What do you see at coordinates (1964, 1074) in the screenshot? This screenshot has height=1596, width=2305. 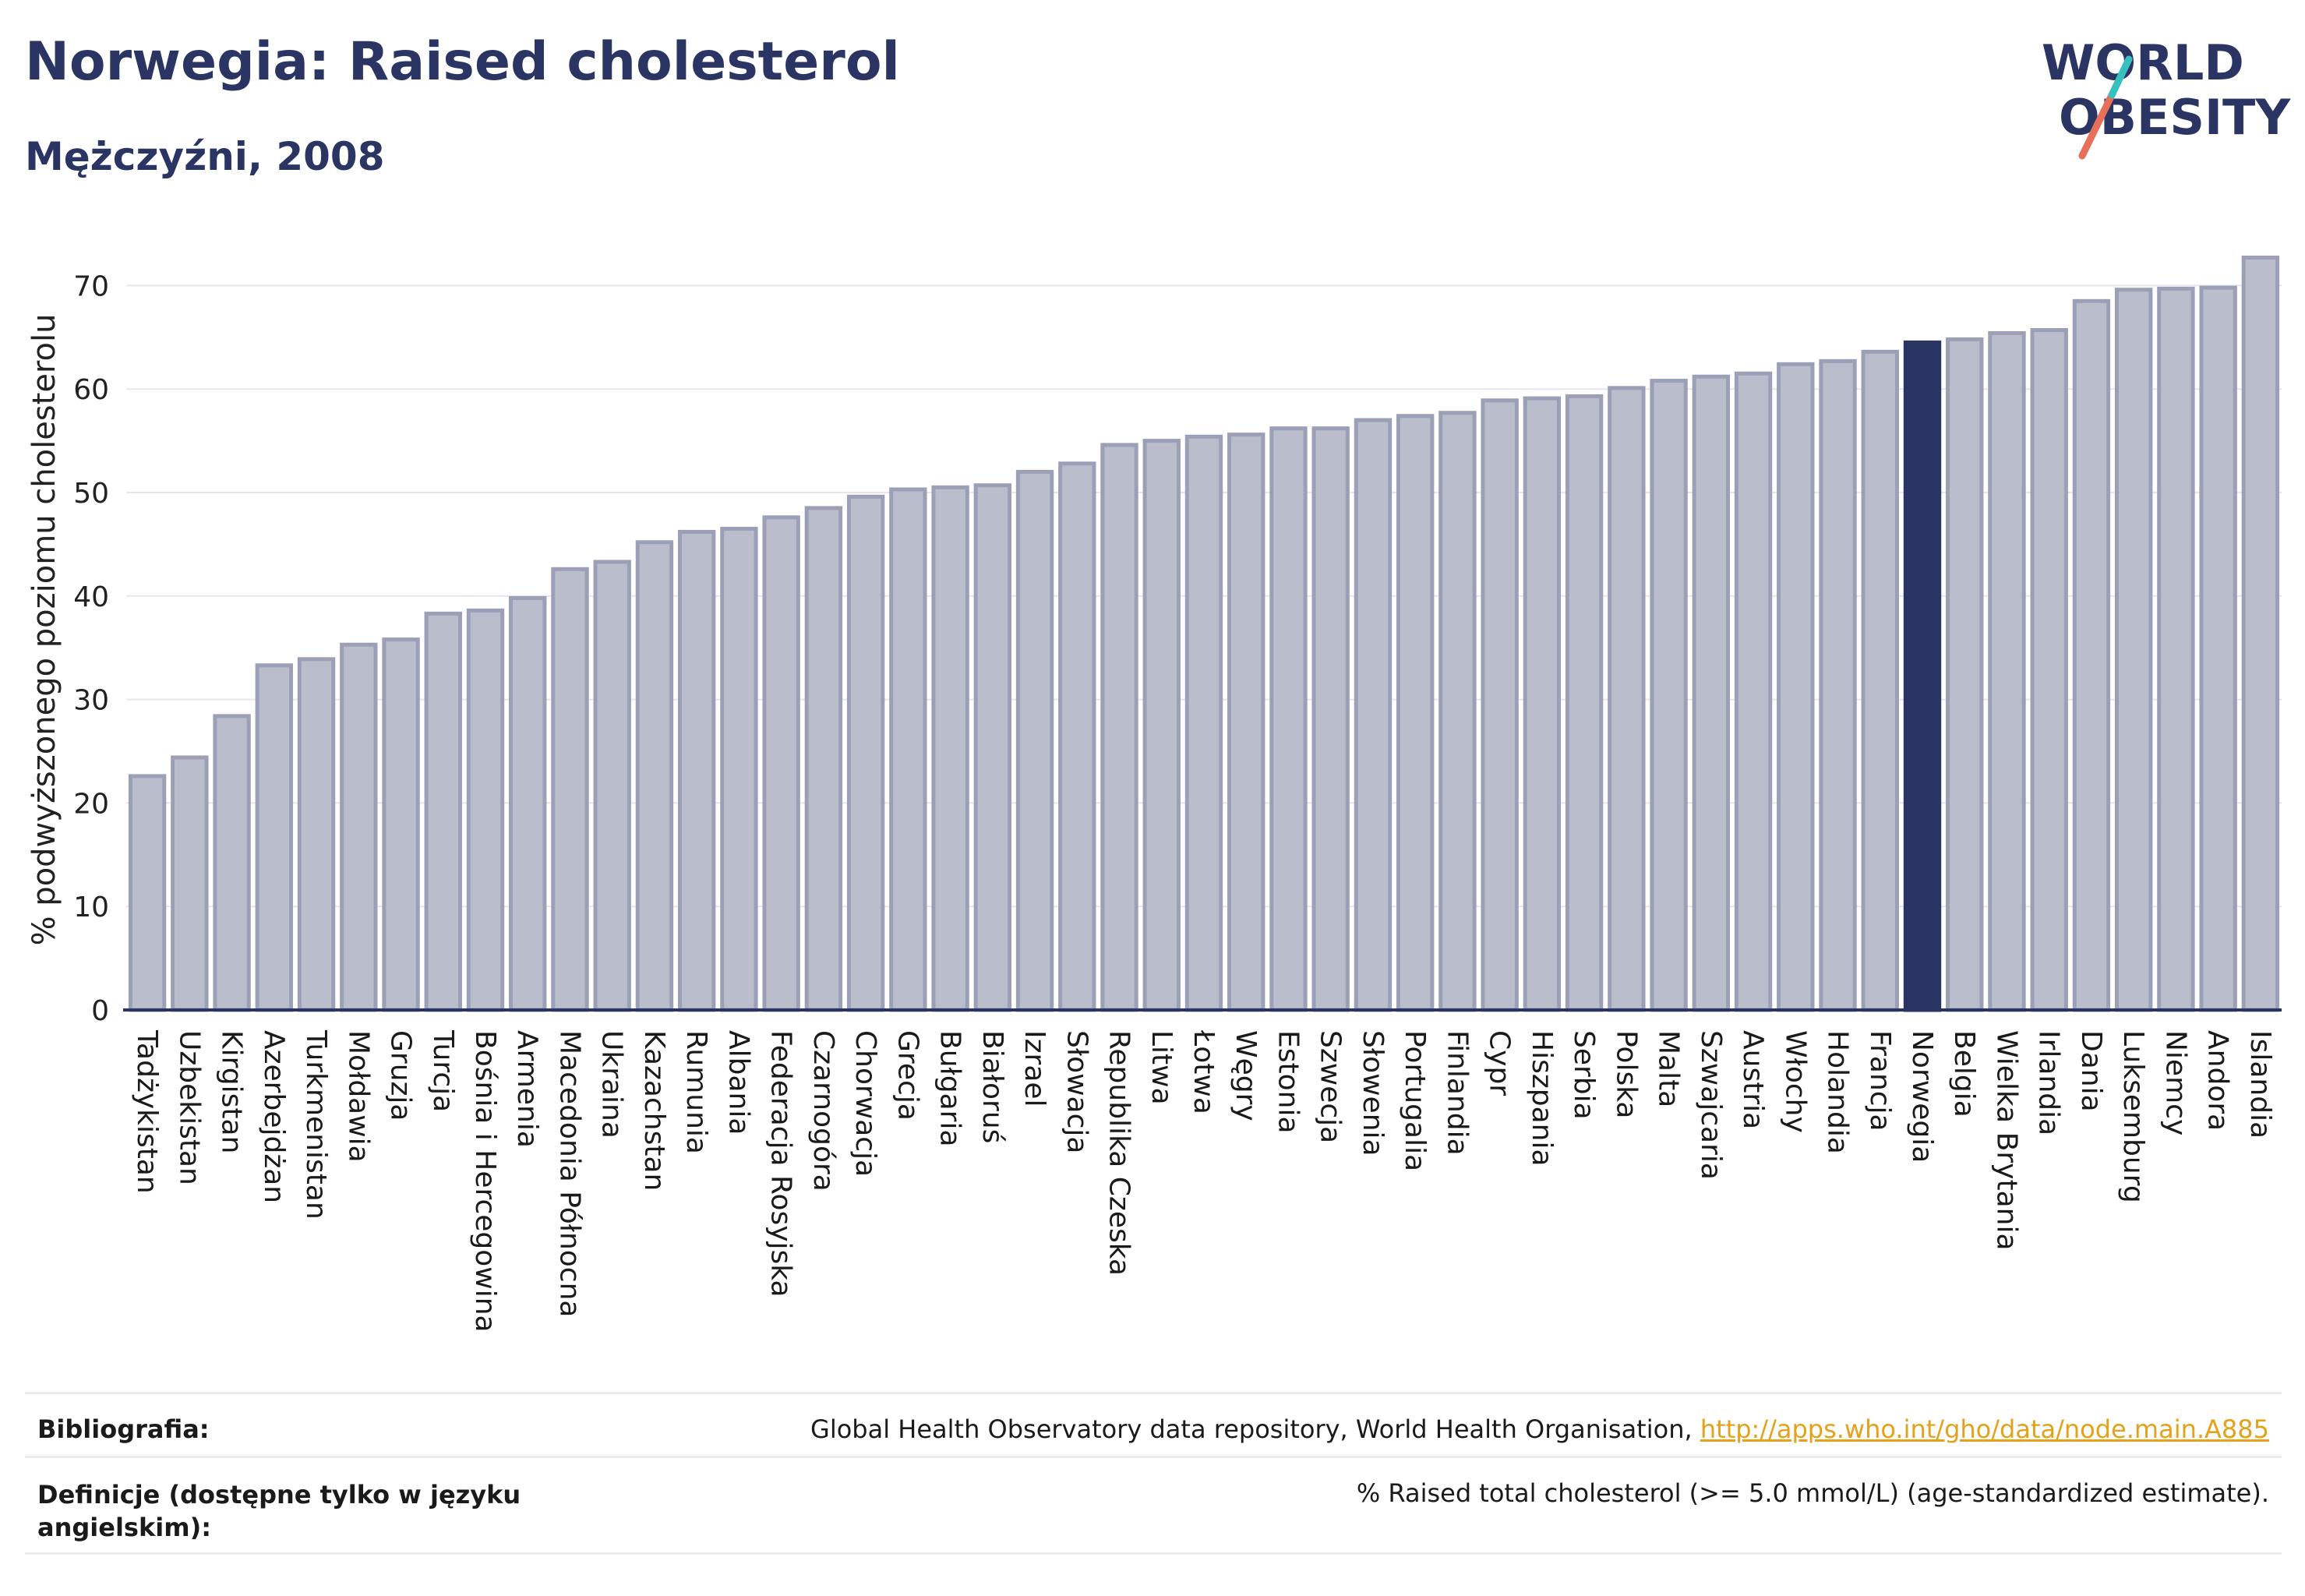 I see `x-tick-label: Belgia` at bounding box center [1964, 1074].